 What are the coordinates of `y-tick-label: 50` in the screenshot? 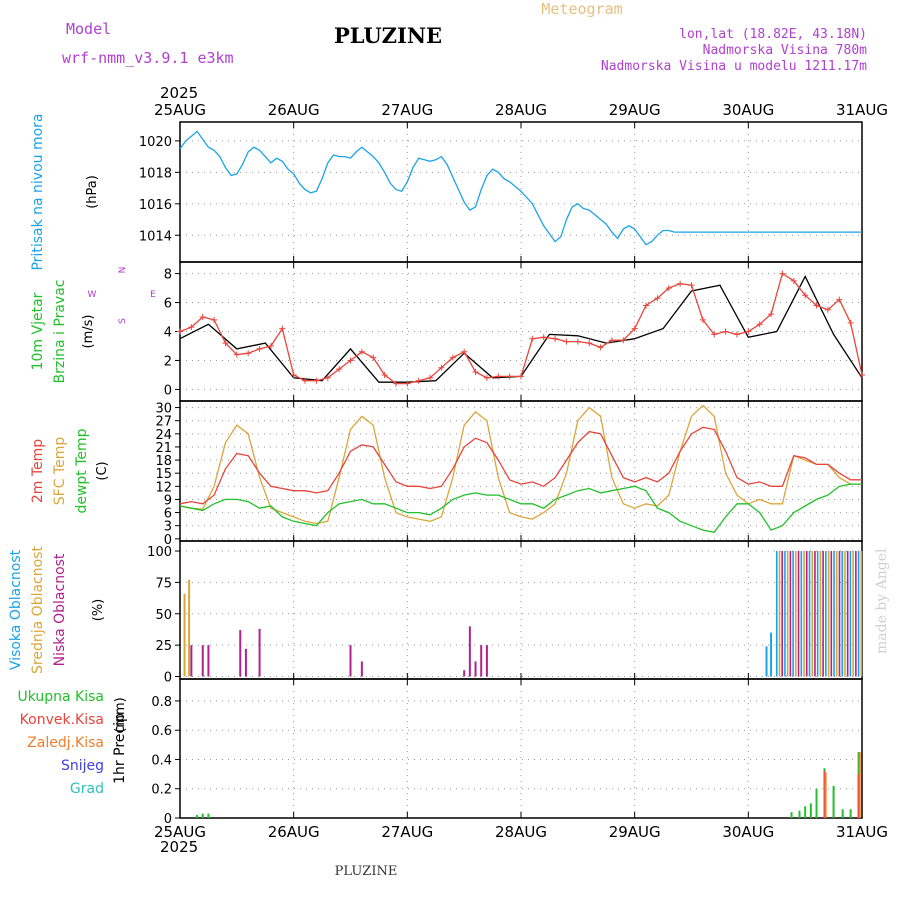 It's located at (163, 615).